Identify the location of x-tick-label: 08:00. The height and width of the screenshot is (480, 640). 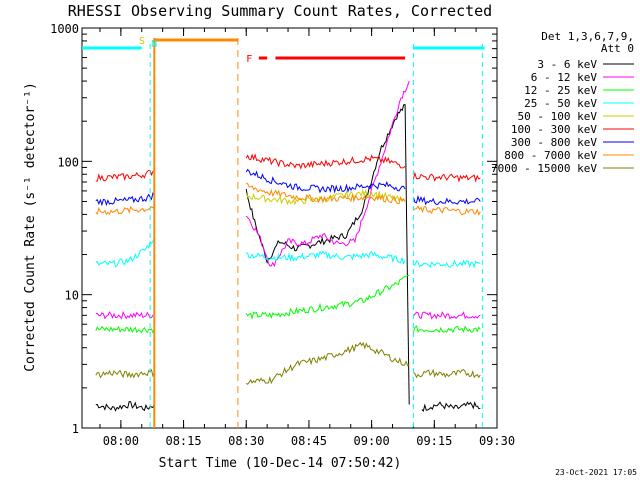
(121, 441).